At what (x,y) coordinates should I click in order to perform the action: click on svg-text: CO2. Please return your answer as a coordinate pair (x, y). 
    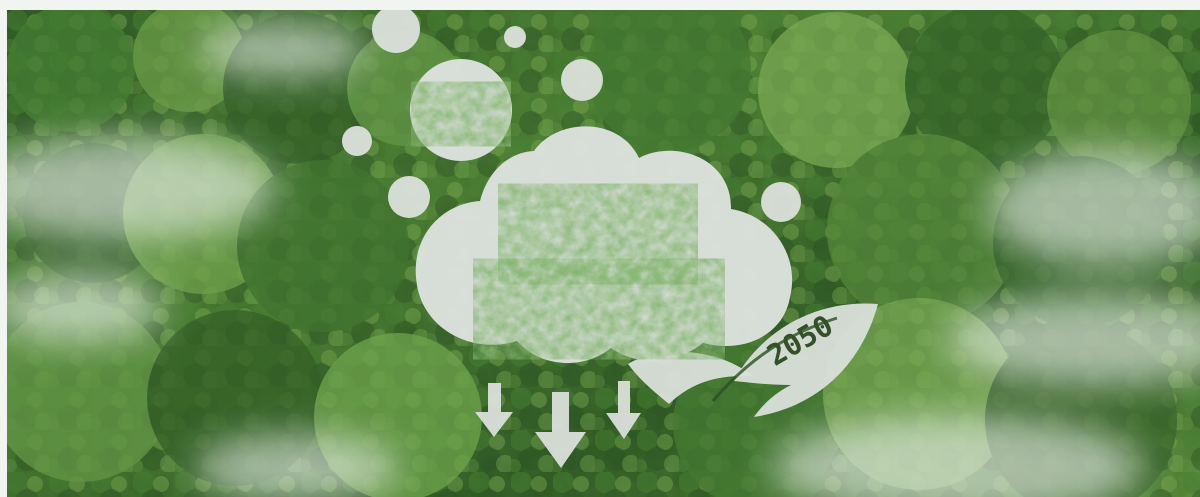
    Looking at the image, I should click on (460, 114).